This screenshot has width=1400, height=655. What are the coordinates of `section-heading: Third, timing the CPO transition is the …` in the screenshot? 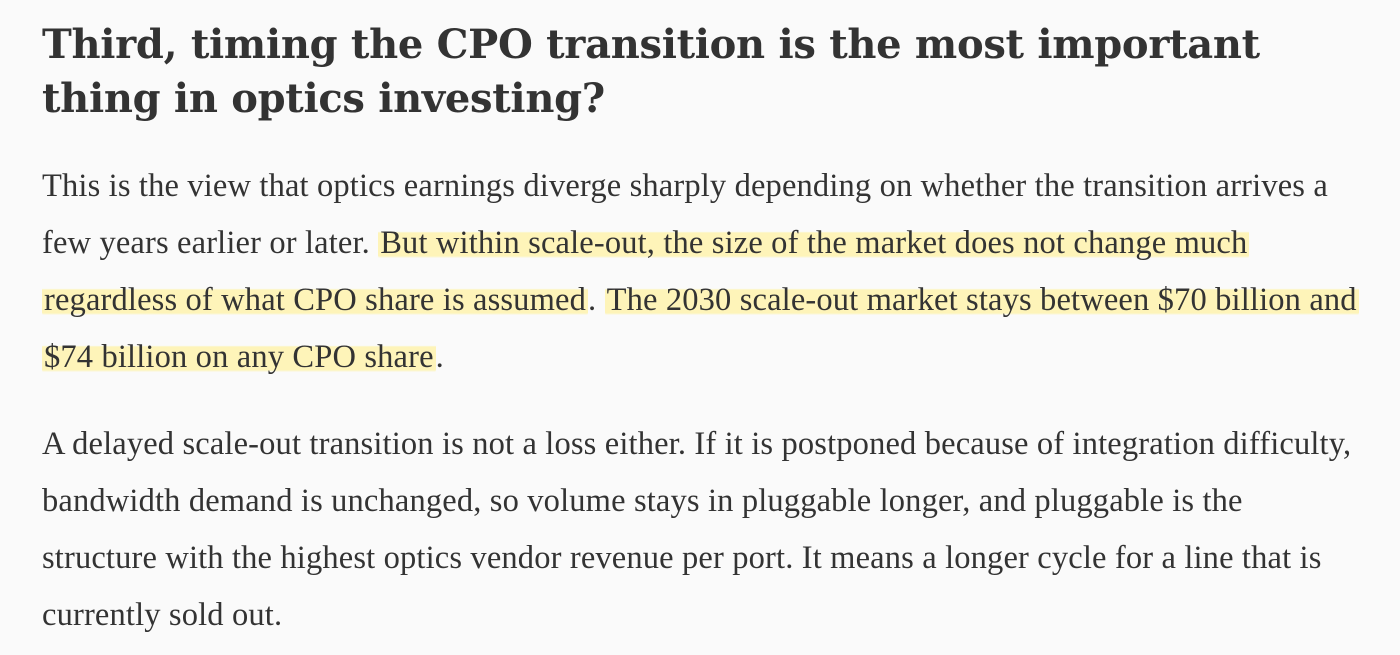 It's located at (651, 71).